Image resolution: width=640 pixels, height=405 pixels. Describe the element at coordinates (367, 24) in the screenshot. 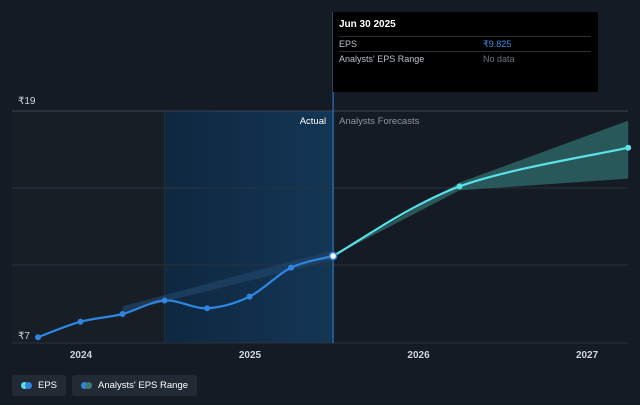

I see `tooltip-date: Jun 30 2025` at that location.